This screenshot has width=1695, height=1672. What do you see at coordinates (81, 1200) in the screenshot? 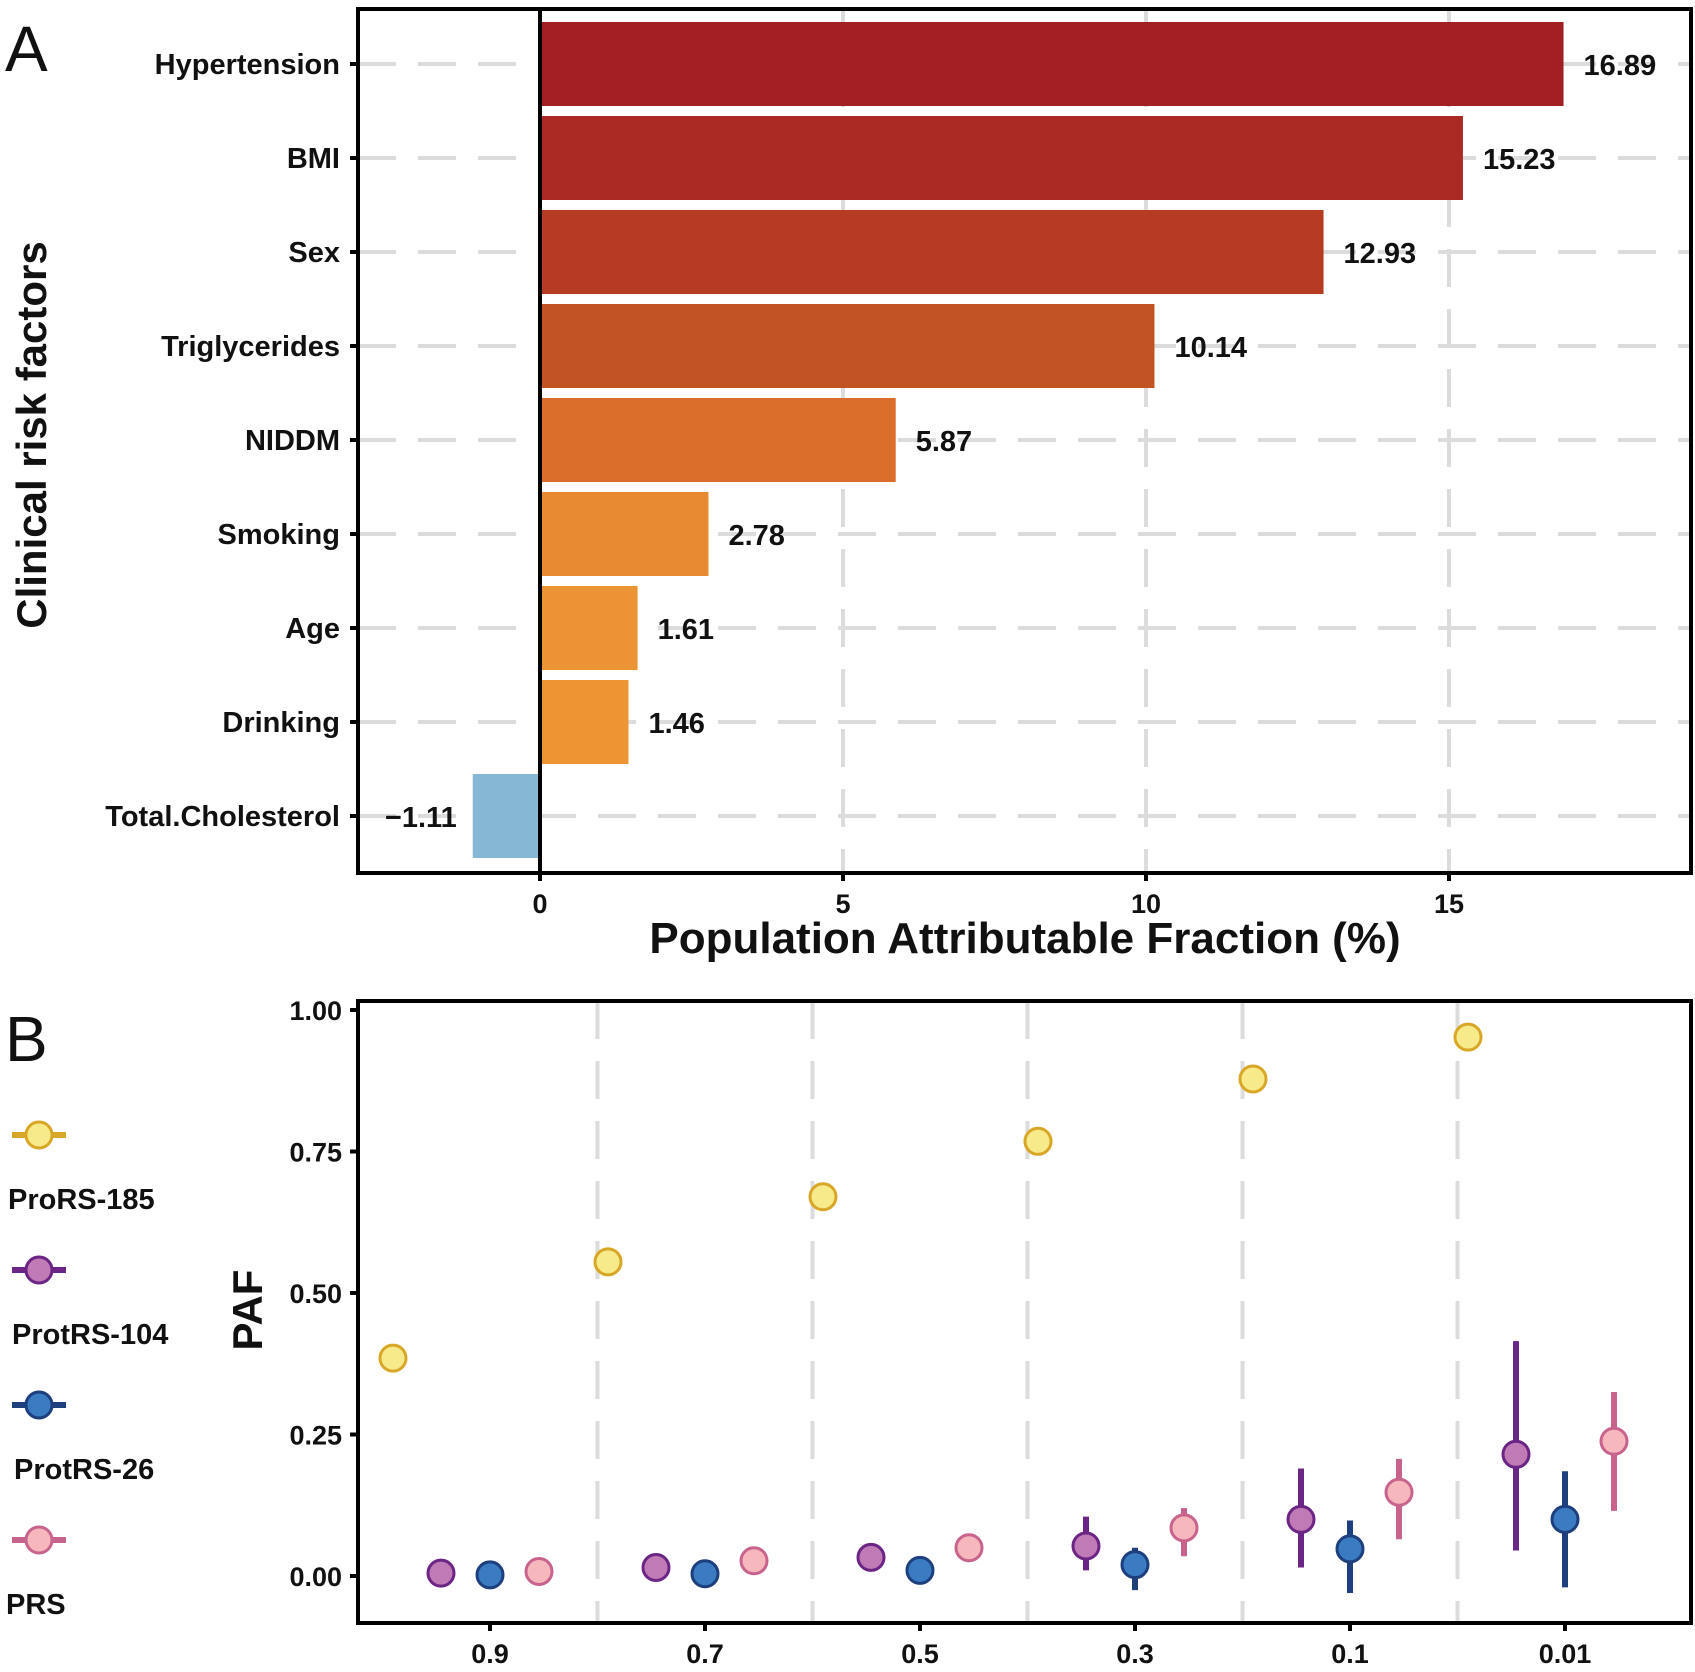
I see `panel-b-legend-label: ProRS-185` at bounding box center [81, 1200].